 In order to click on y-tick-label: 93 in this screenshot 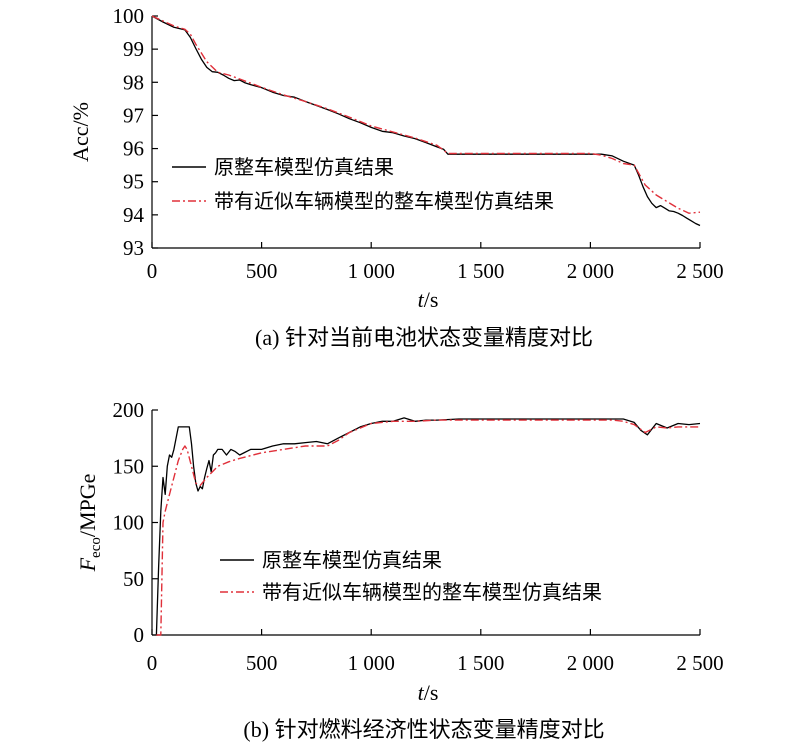, I will do `click(133, 248)`.